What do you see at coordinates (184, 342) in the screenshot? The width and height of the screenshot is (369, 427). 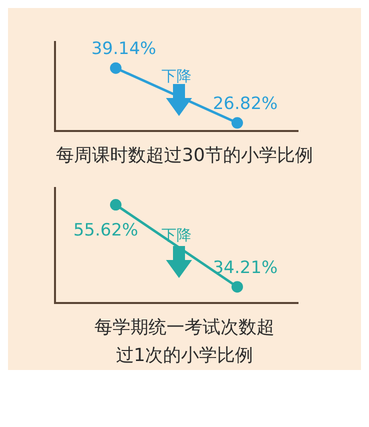 I see `text: 每学期统一考试次数超过1次的小学比例` at bounding box center [184, 342].